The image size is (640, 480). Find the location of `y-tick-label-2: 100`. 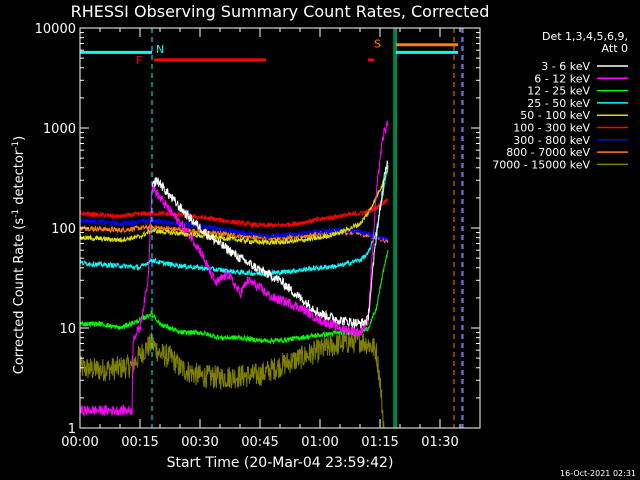

y-tick-label-2: 100 is located at coordinates (63, 229).